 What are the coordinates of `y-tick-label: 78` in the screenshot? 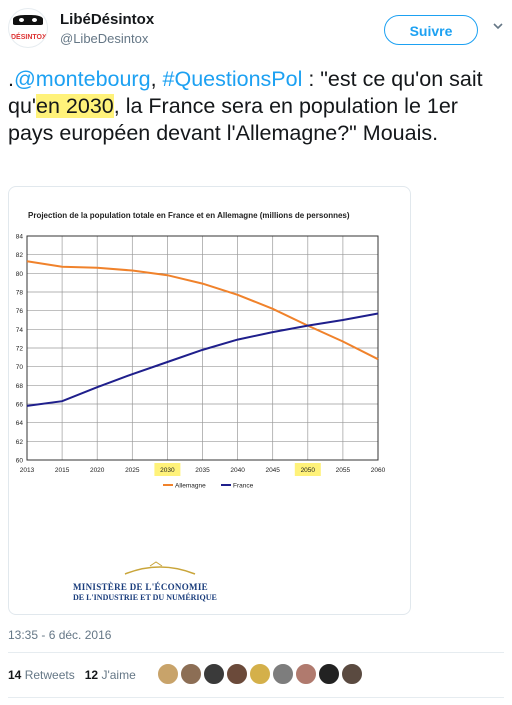 It's located at (20, 293).